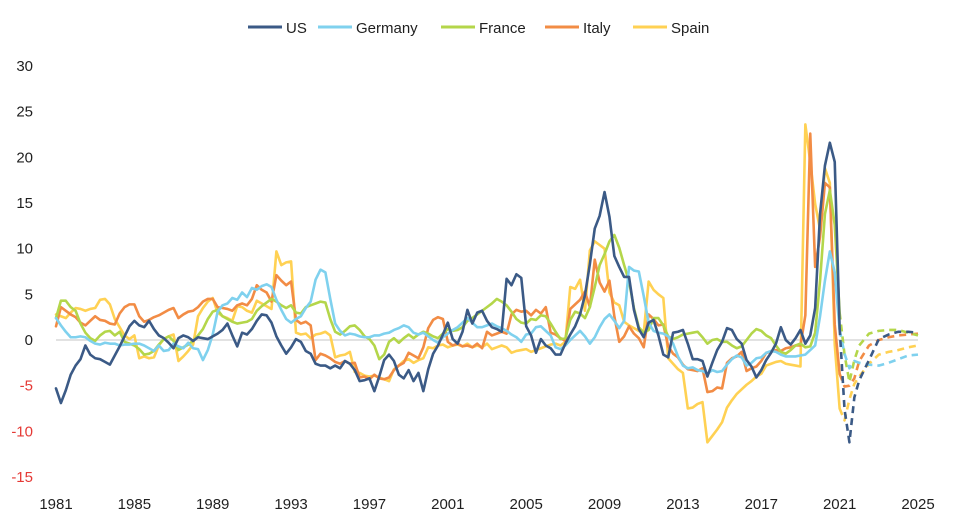 This screenshot has width=956, height=531. Describe the element at coordinates (24, 112) in the screenshot. I see `y-tick-label: 25` at that location.